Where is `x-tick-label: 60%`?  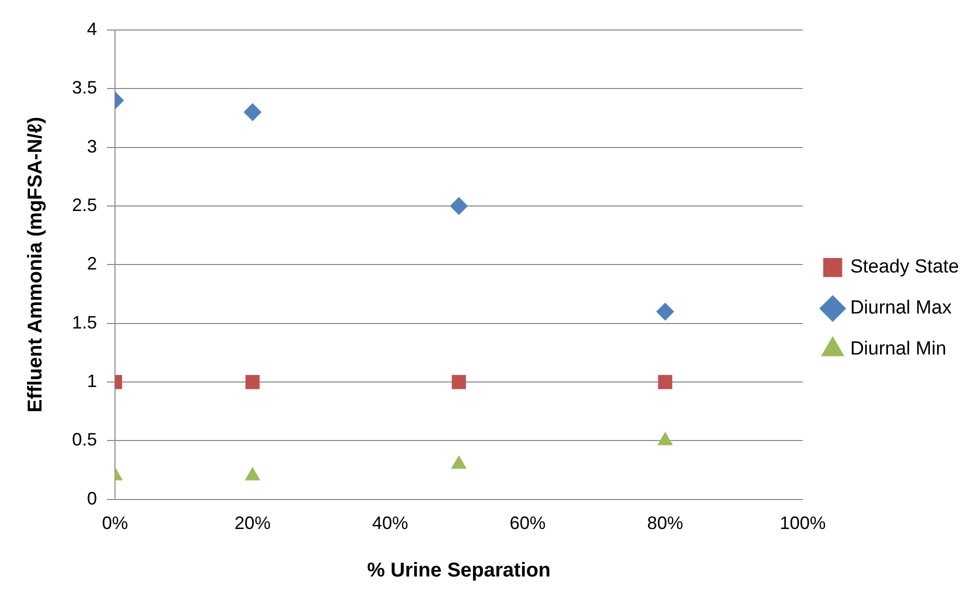
x-tick-label: 60% is located at coordinates (528, 523).